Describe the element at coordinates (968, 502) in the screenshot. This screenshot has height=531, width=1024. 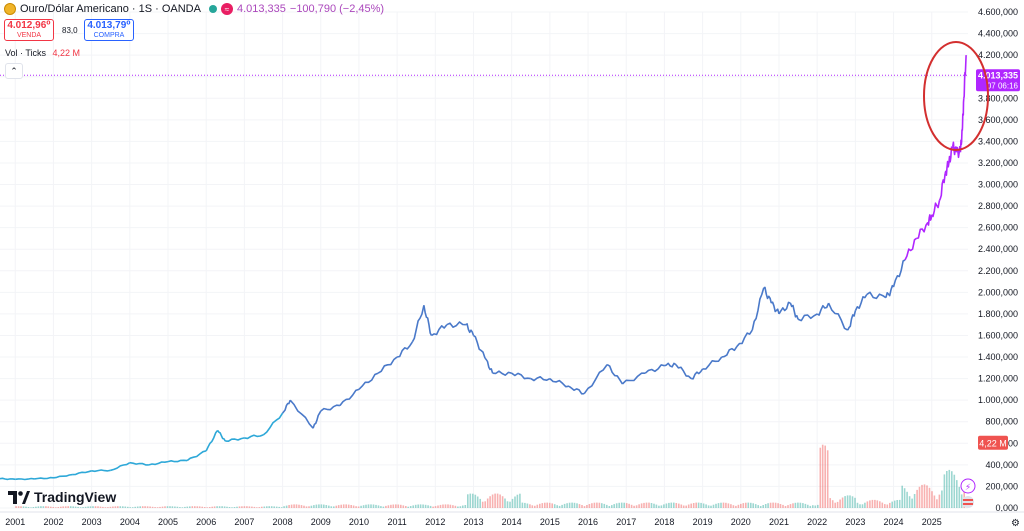
I see `flag-icon` at that location.